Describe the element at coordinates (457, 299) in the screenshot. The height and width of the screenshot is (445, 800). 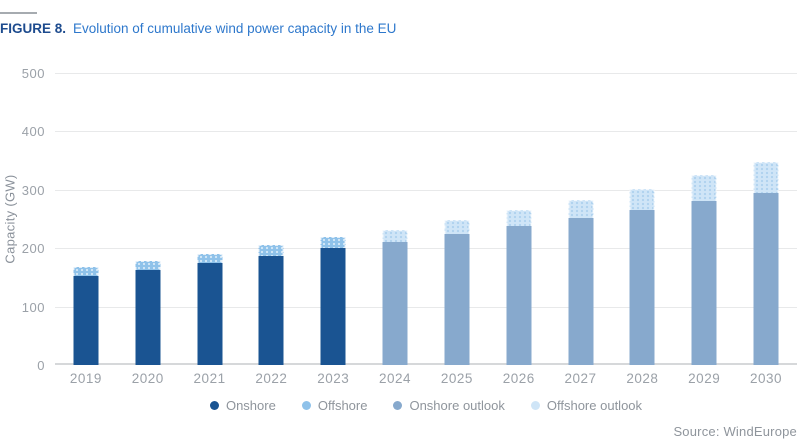
I see `segment-onshore-outlook-2025` at that location.